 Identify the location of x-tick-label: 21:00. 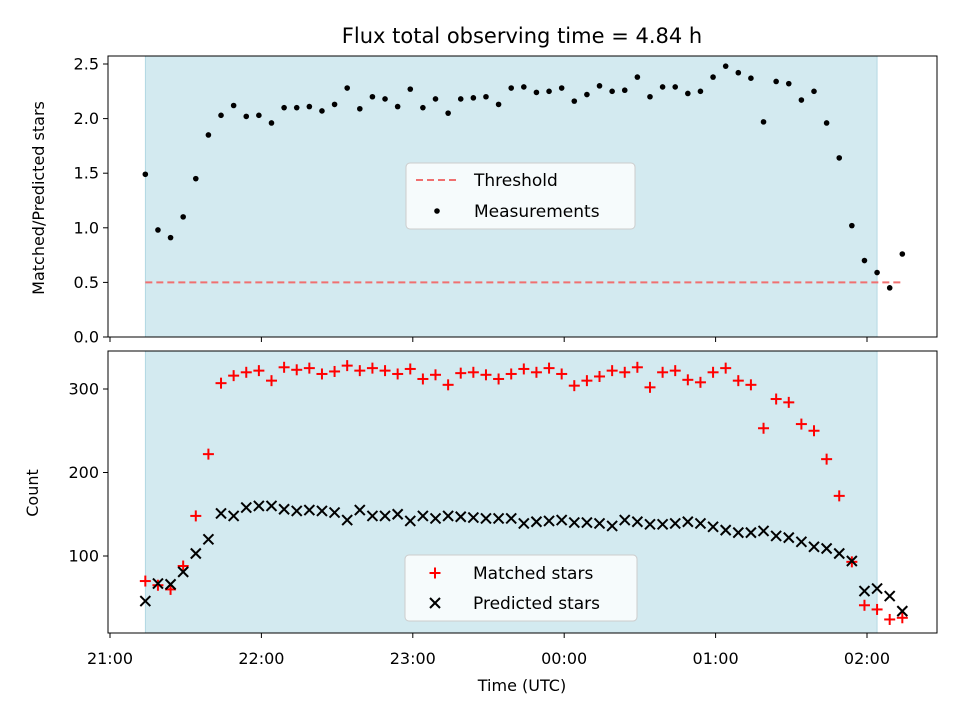
(110, 658).